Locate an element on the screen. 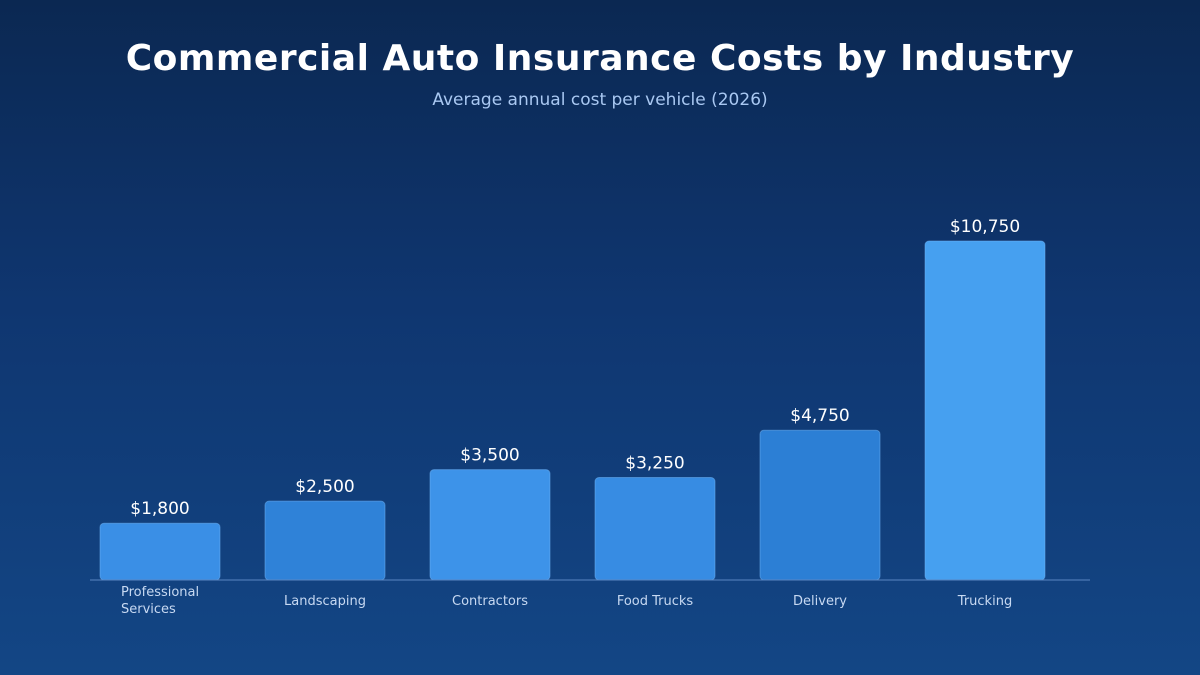  x-tick-label-3: Food Trucks is located at coordinates (655, 601).